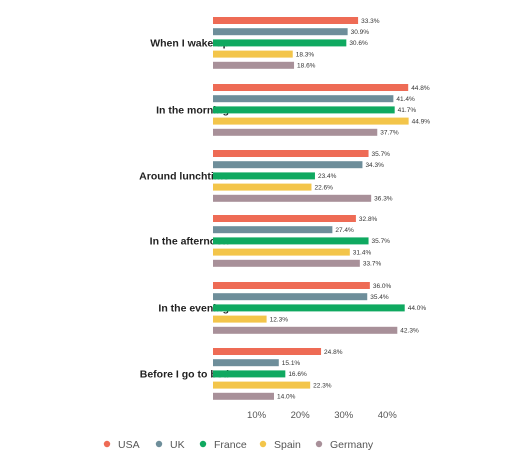 This screenshot has height=461, width=526. What do you see at coordinates (409, 331) in the screenshot?
I see `data-label: 42.3%` at bounding box center [409, 331].